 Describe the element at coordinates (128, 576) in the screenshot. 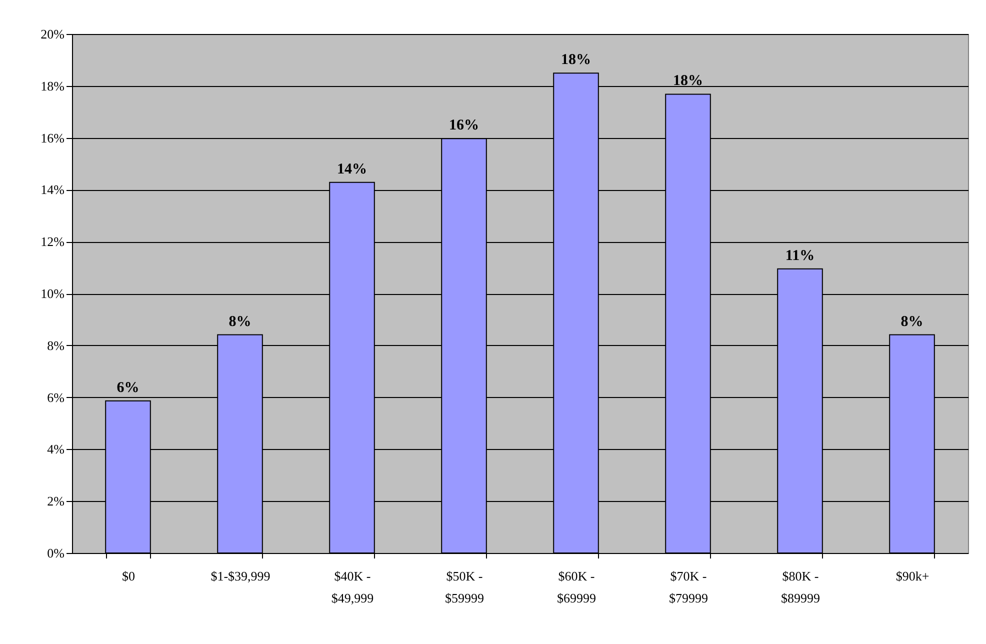

I see `x-tick-label: $0` at that location.